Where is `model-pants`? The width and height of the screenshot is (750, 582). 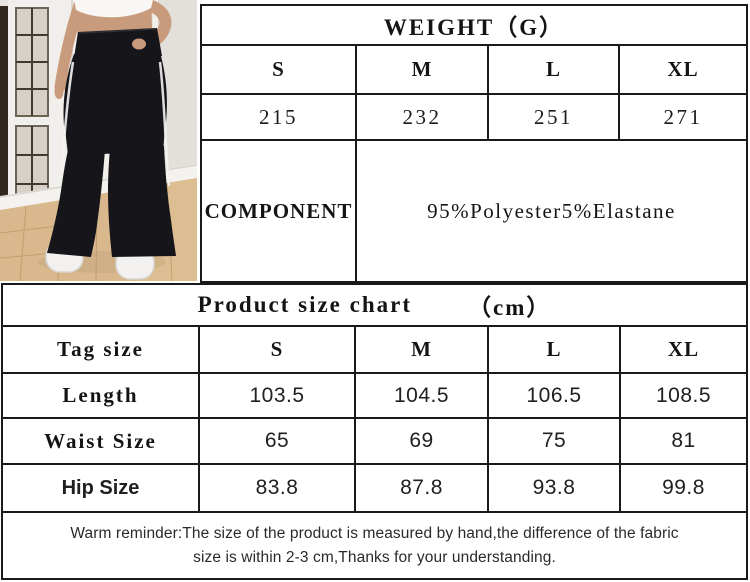 model-pants is located at coordinates (111, 142).